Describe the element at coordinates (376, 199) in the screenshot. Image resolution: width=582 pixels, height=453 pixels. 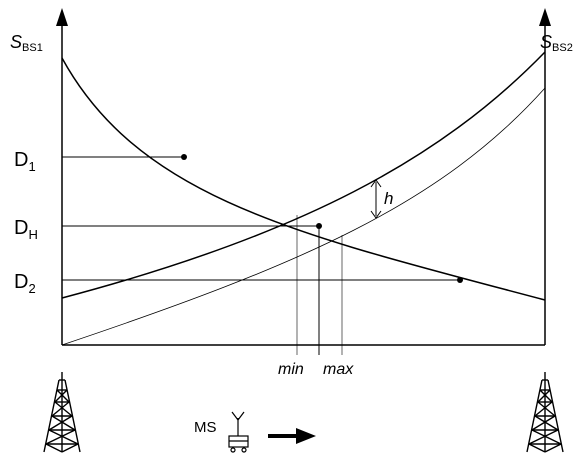
I see `hysteresis-arrow` at that location.